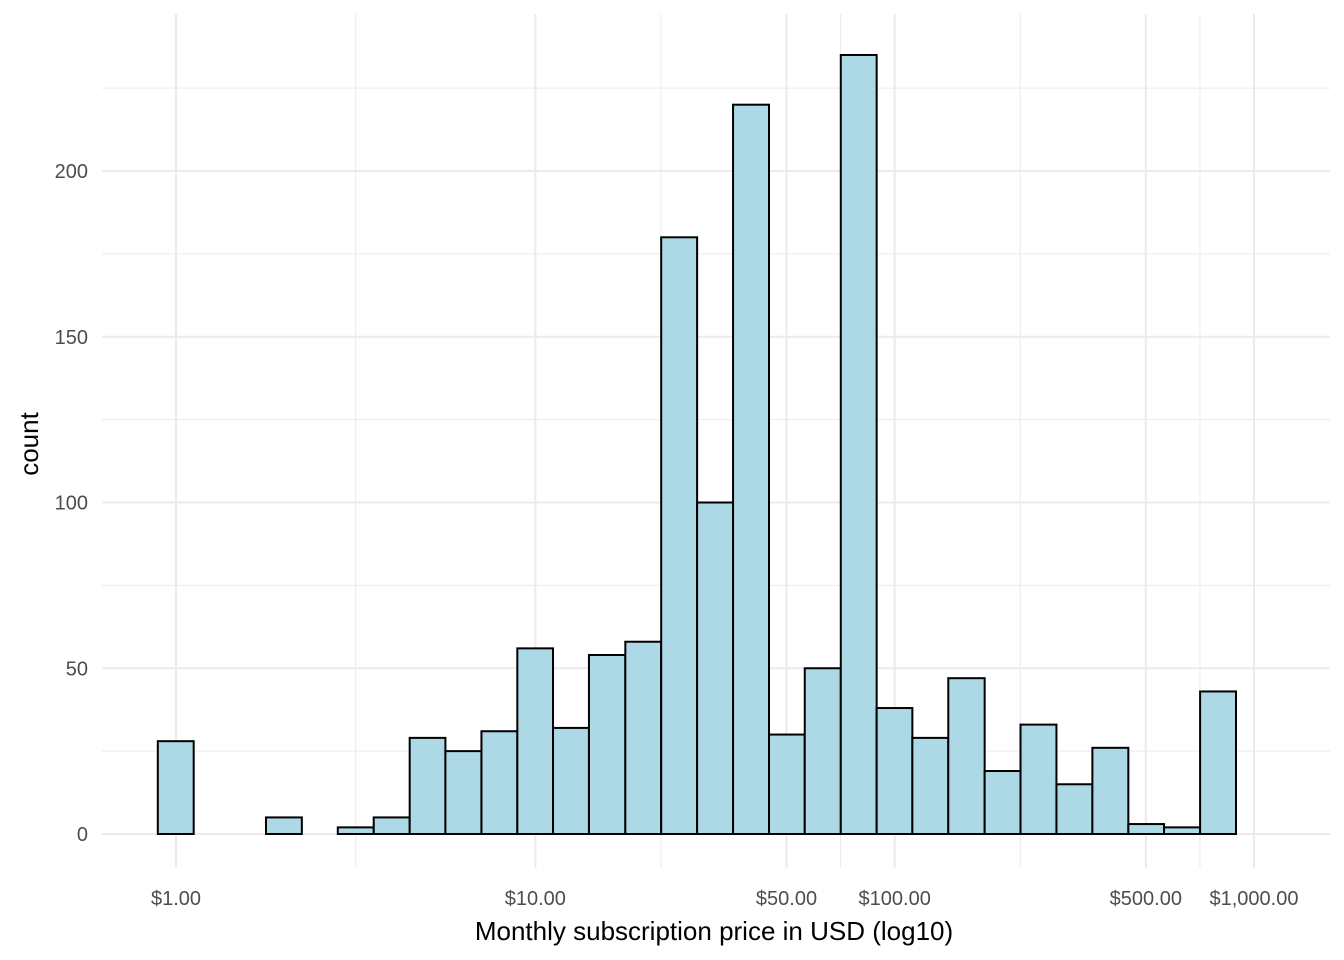 This screenshot has width=1344, height=960. Describe the element at coordinates (1146, 899) in the screenshot. I see `x-tick-label: $500.00` at that location.